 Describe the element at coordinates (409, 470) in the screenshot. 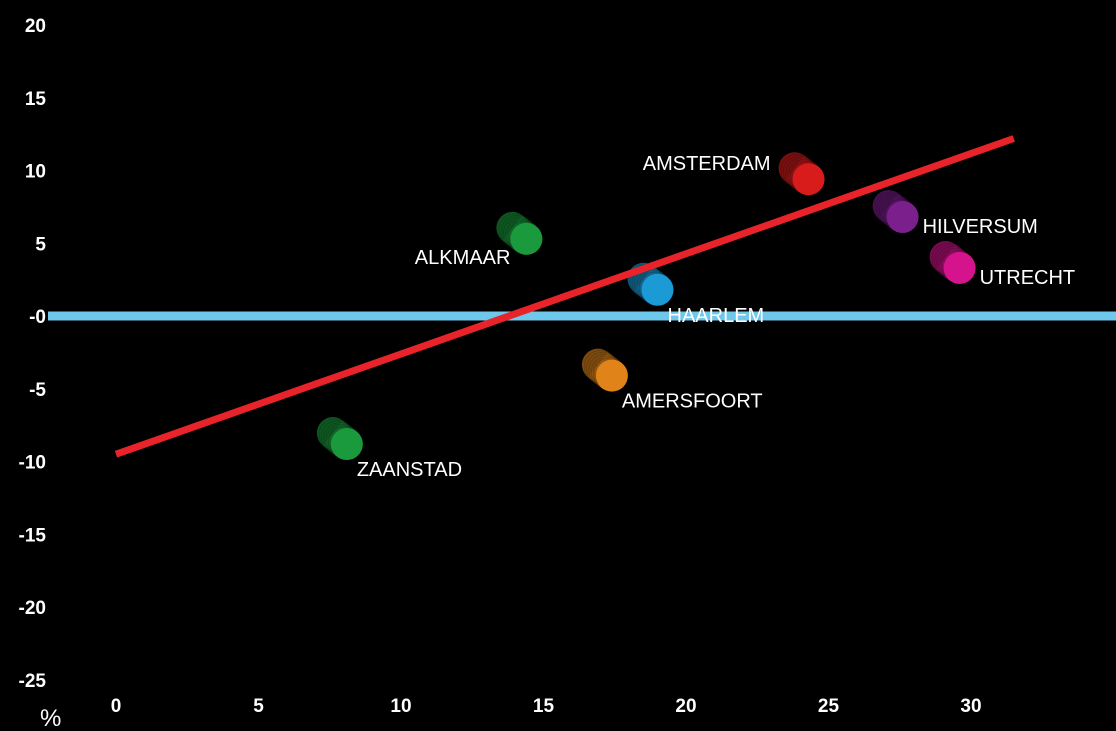

I see `point-label-zaanstad: ZAANSTAD` at that location.